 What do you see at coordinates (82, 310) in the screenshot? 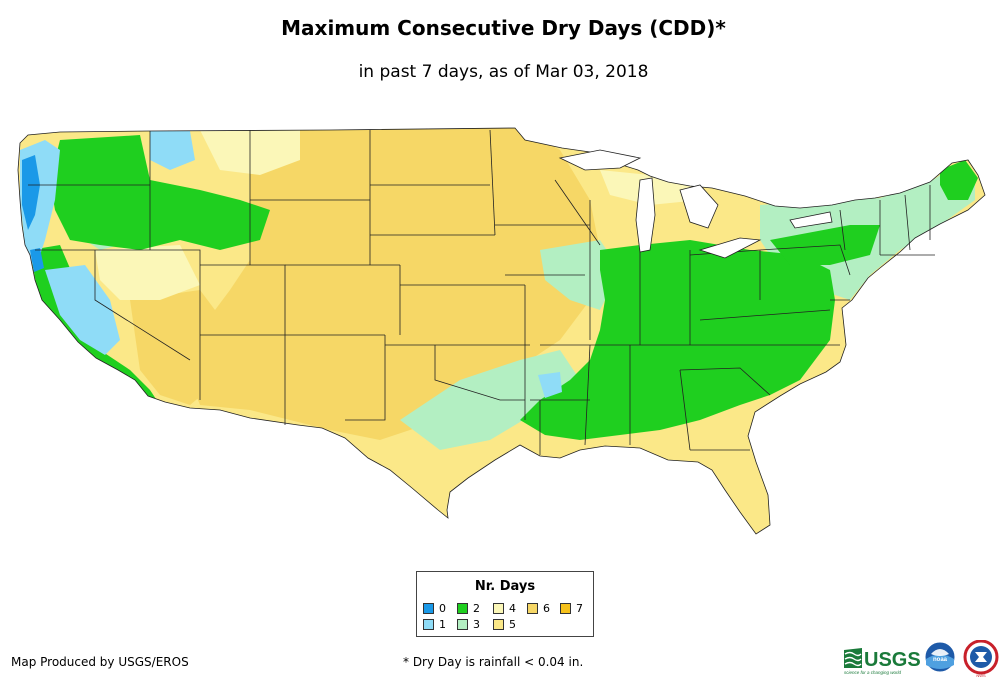
I see `region-1-day-sierra` at bounding box center [82, 310].